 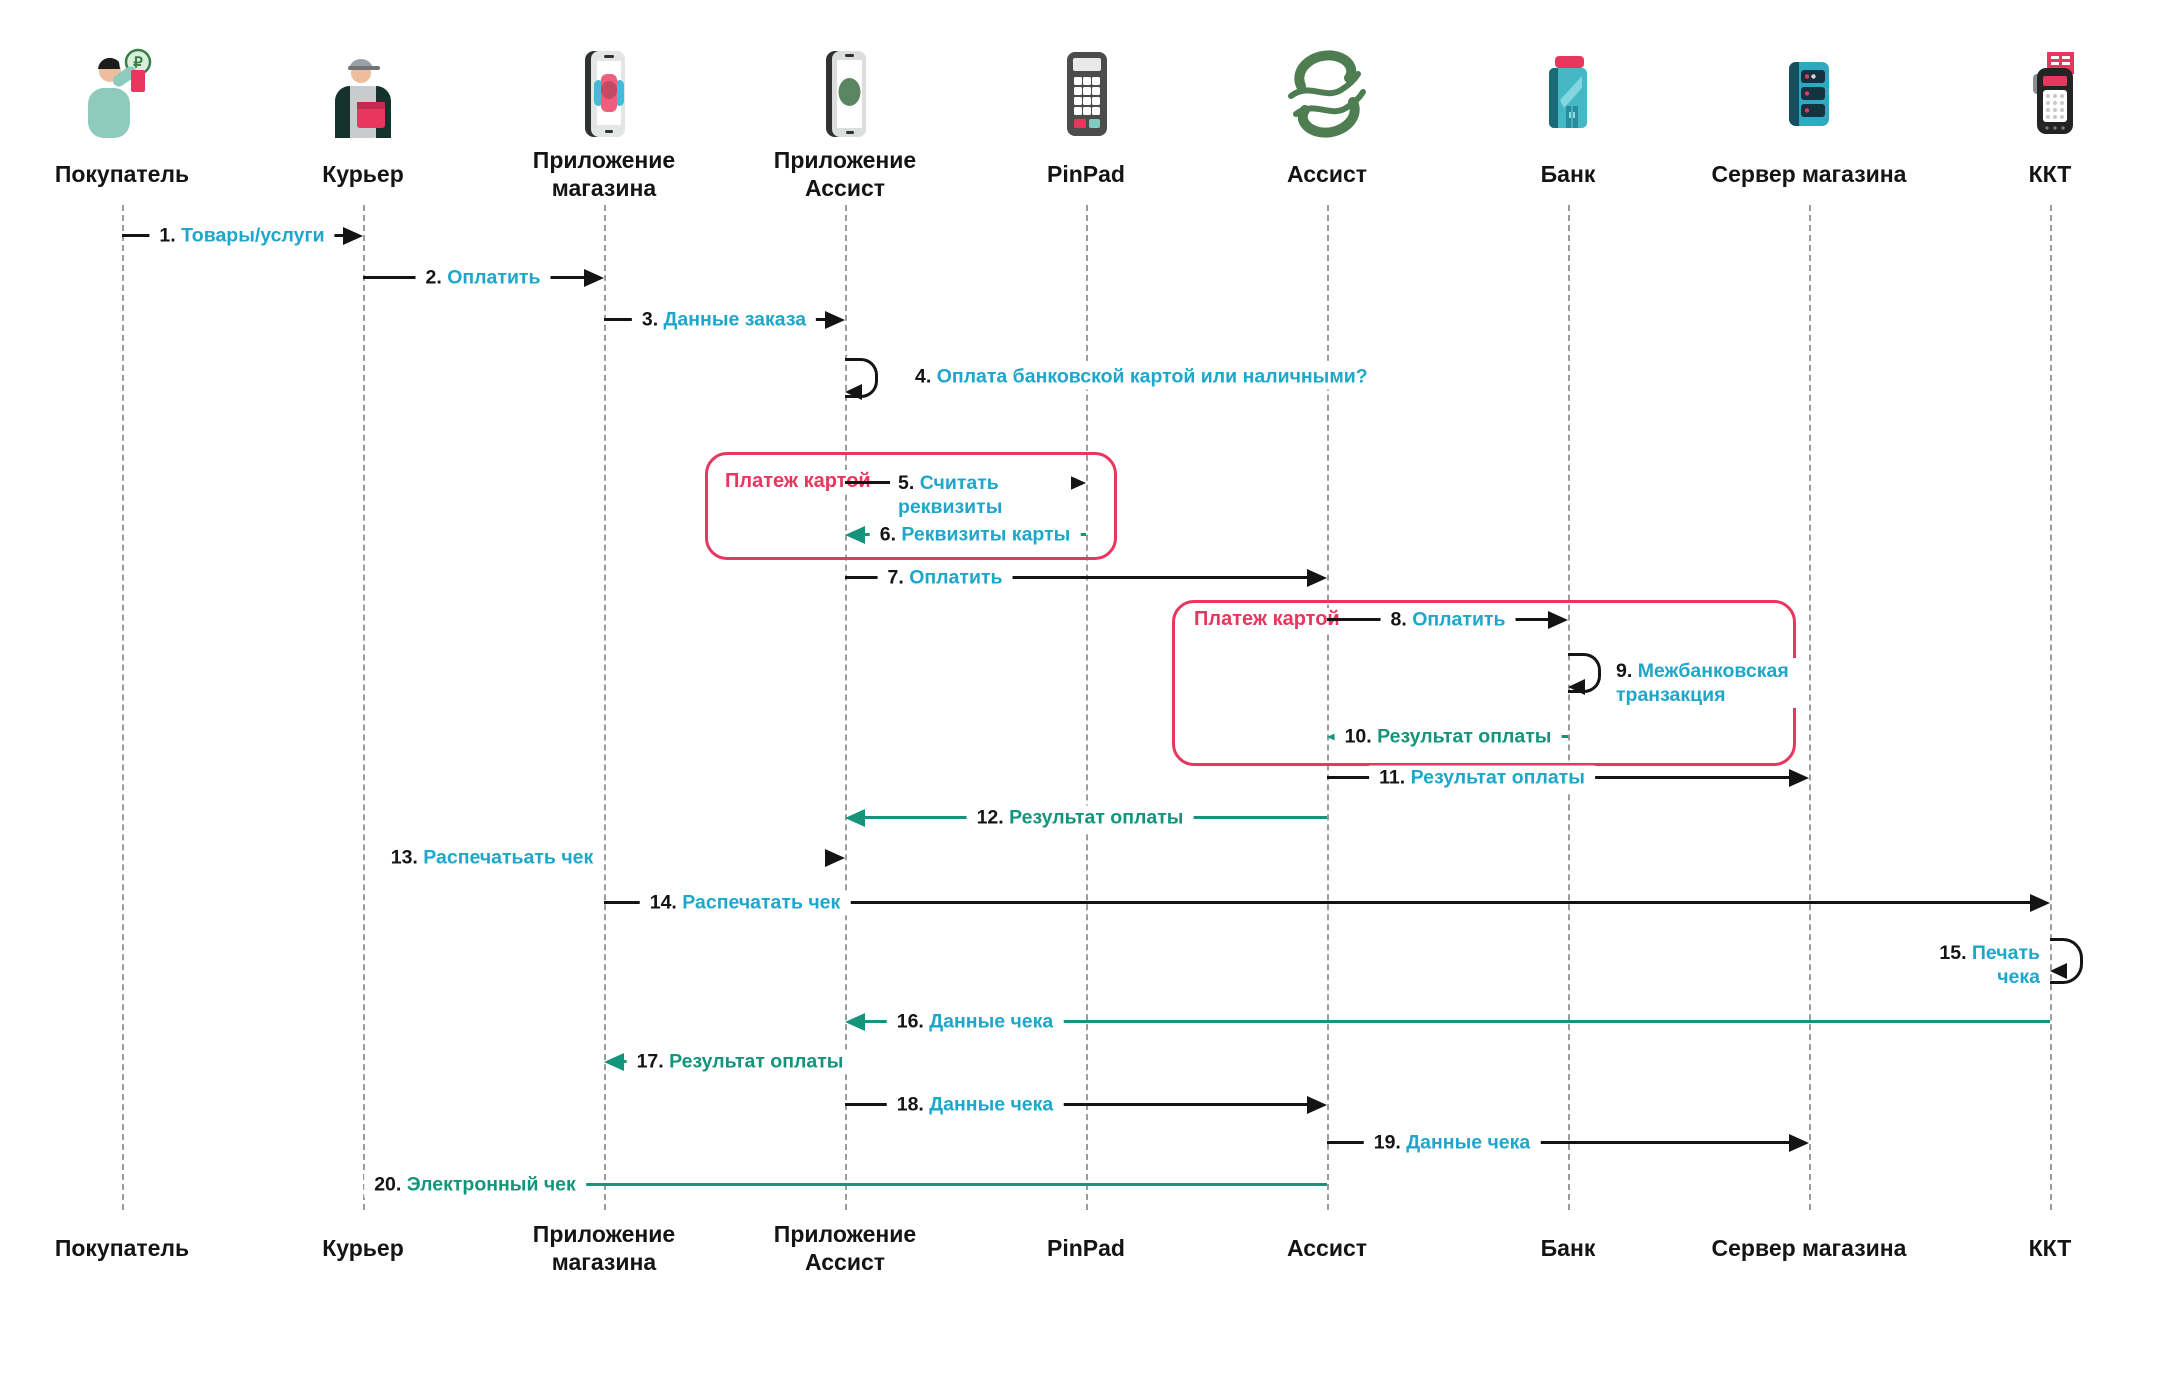 What do you see at coordinates (1267, 619) in the screenshot?
I see `frame-card-payment-2-label: Платеж картой` at bounding box center [1267, 619].